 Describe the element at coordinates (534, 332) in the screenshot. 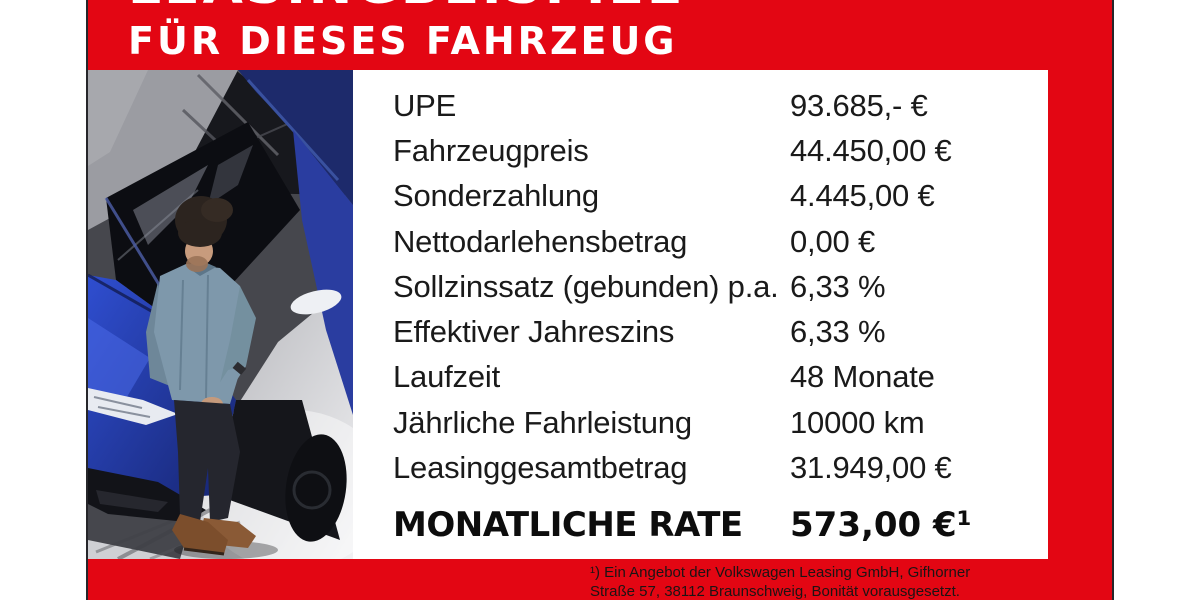

I see `row-label: Effektiver Jahreszins` at that location.